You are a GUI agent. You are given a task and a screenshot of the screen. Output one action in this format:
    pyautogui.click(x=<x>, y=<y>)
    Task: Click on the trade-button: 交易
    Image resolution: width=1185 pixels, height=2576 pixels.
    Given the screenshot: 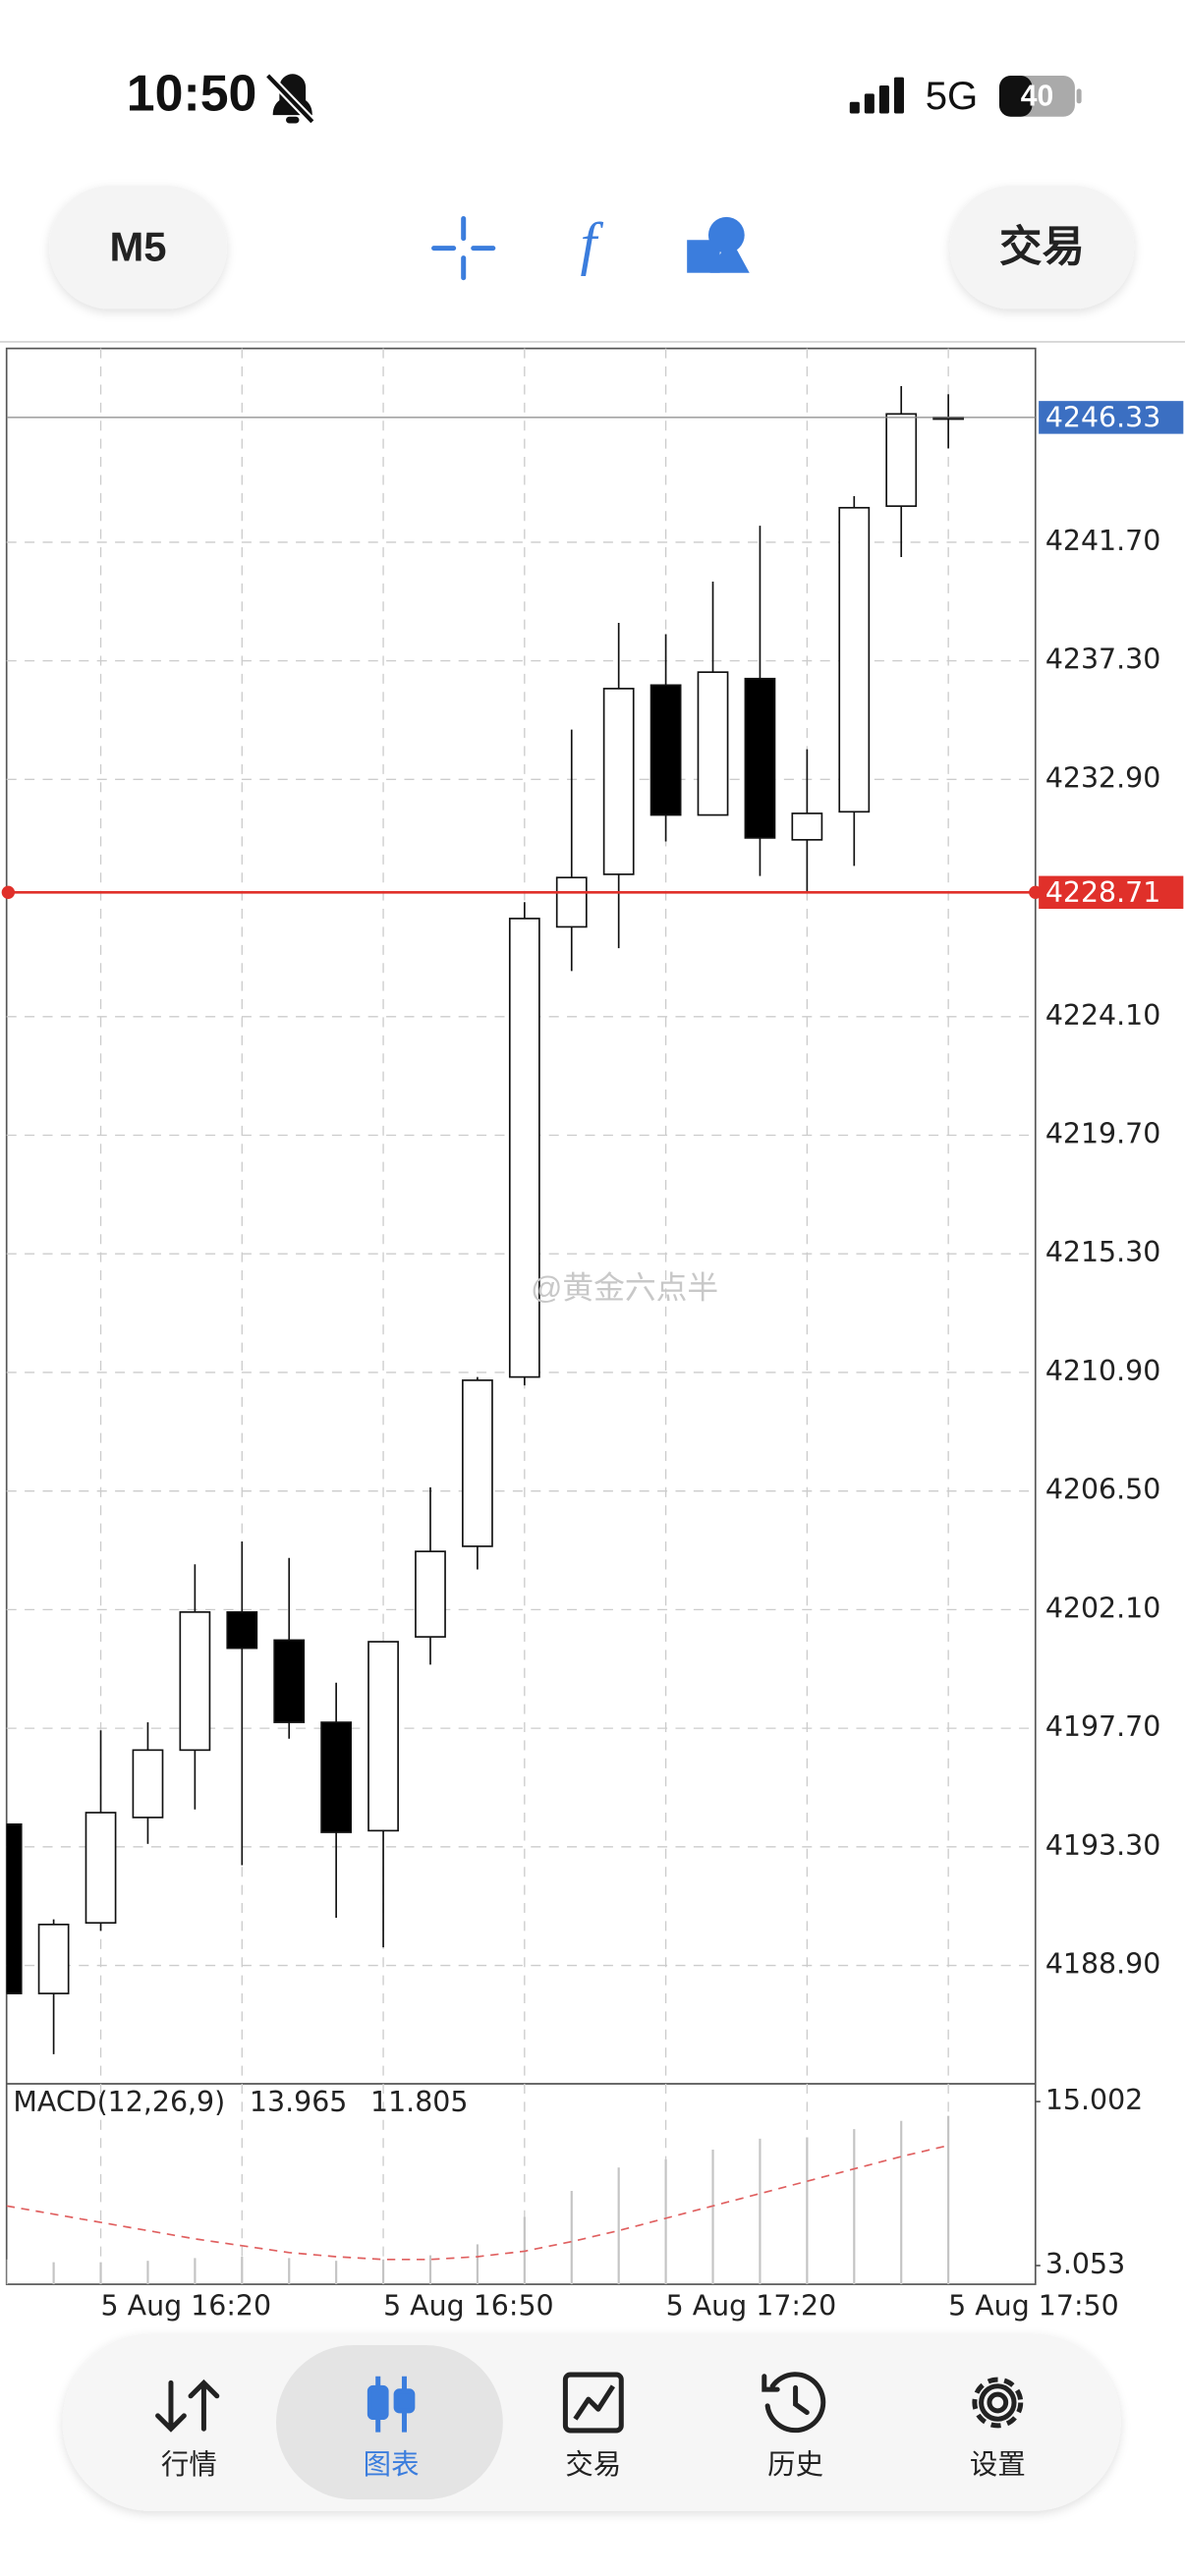 What is the action you would take?
    pyautogui.click(x=1042, y=247)
    